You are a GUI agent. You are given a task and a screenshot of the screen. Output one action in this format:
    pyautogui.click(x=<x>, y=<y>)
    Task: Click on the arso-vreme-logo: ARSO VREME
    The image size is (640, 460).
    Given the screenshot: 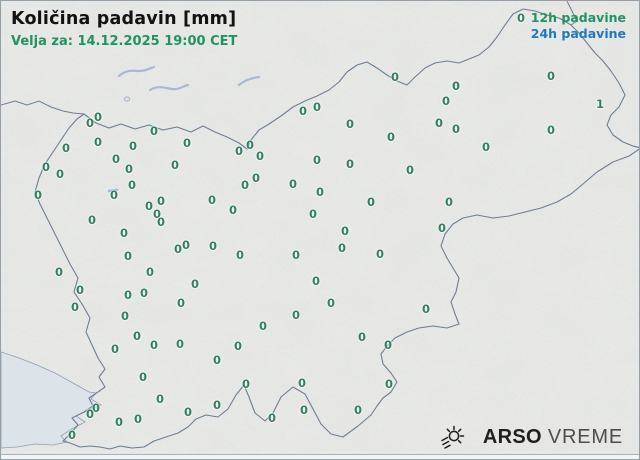 What is the action you would take?
    pyautogui.click(x=530, y=437)
    